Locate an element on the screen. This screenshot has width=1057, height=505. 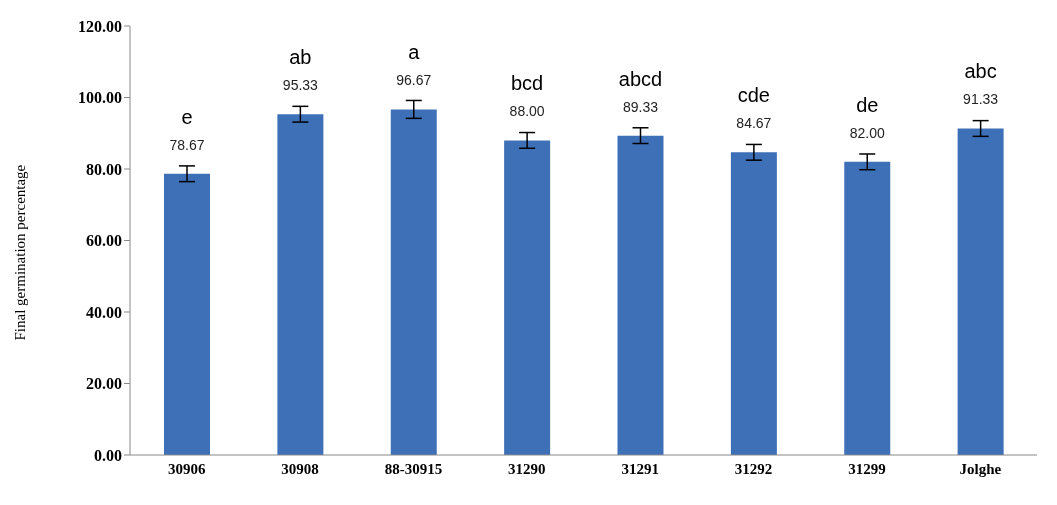
annotation: ab is located at coordinates (300, 57).